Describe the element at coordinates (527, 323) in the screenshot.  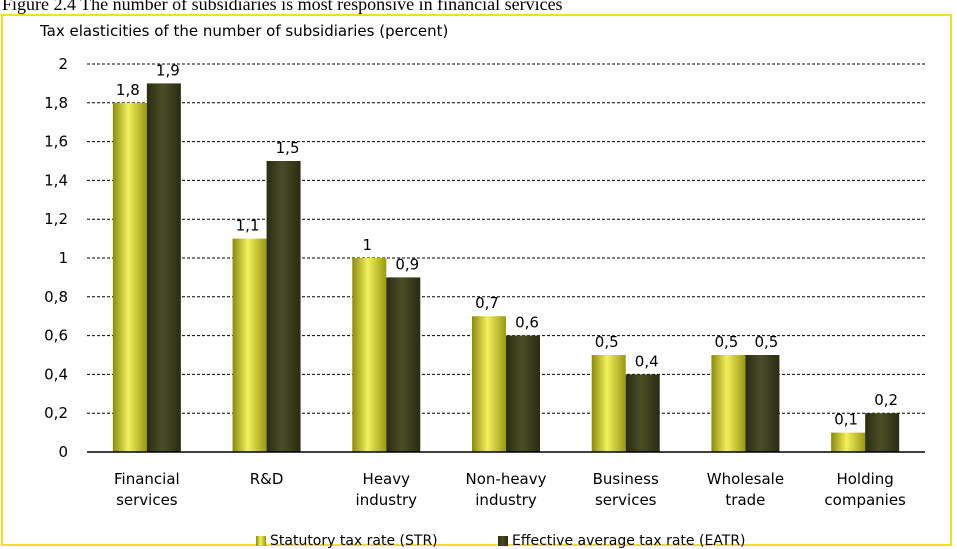
I see `data-label: 0,6` at that location.